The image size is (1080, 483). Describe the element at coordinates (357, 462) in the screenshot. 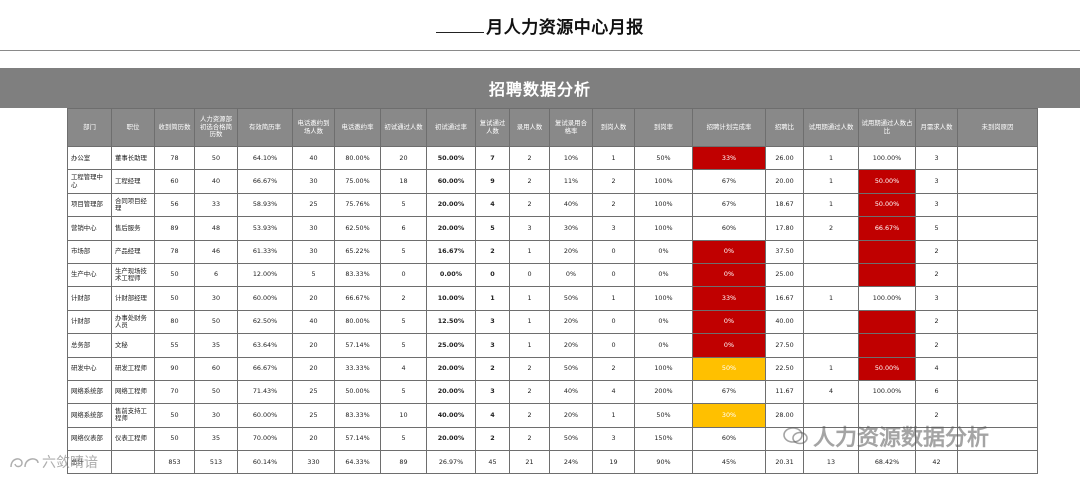

I see `table-cell: 64.33%` at that location.